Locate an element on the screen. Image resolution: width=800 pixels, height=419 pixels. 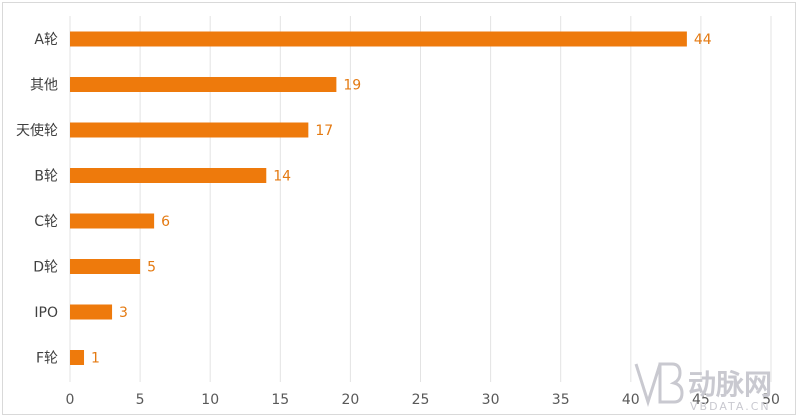
category-label: F轮 is located at coordinates (47, 359).